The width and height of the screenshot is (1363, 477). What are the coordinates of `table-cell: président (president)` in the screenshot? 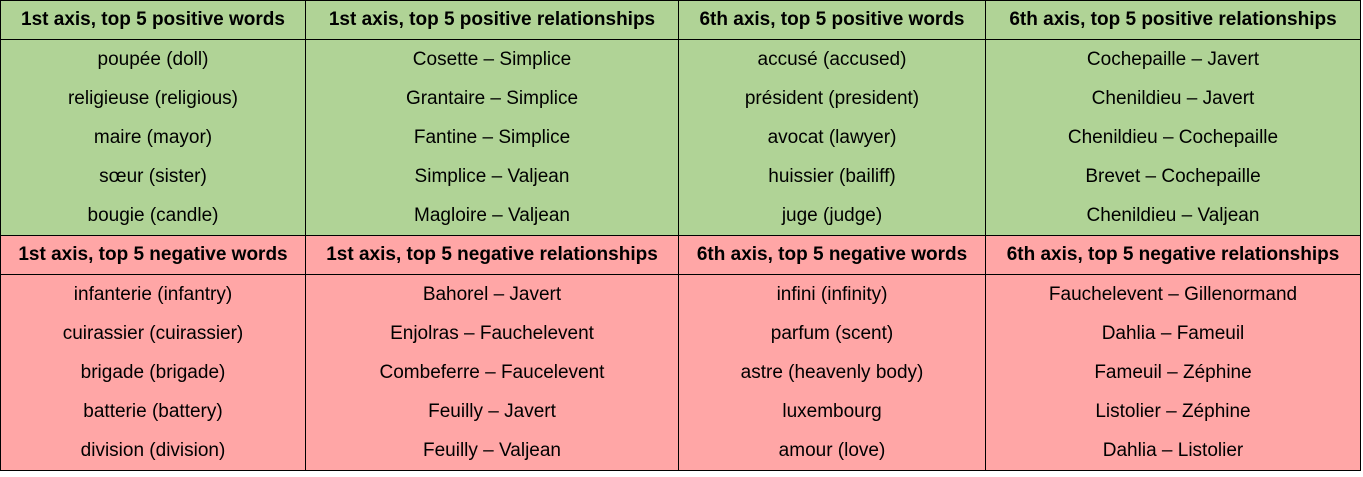 It's located at (832, 98).